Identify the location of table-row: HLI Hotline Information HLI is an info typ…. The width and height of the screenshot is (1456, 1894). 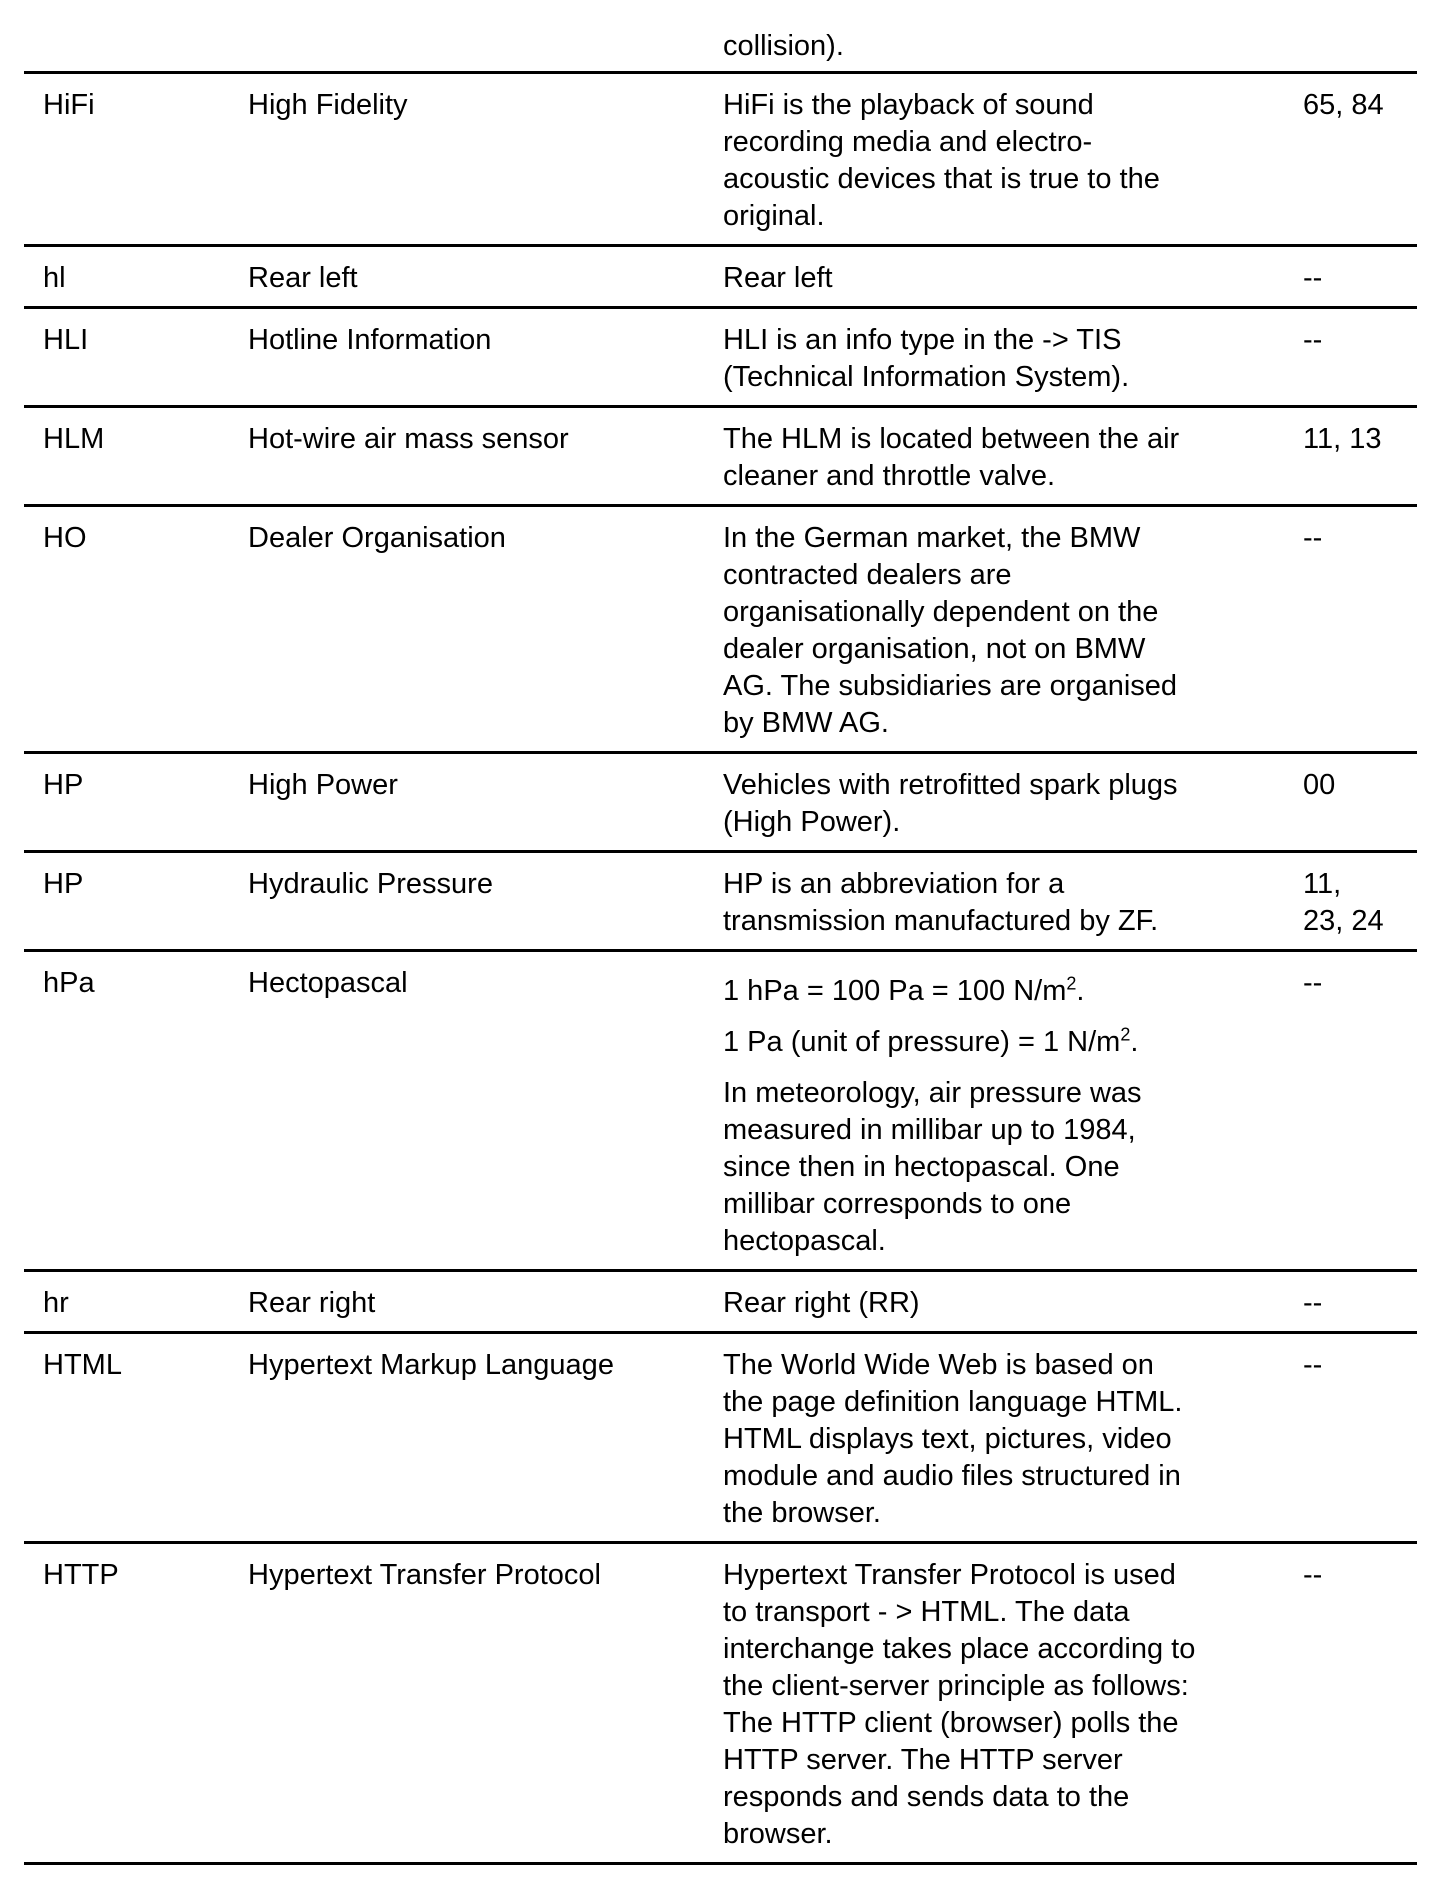
(720, 358).